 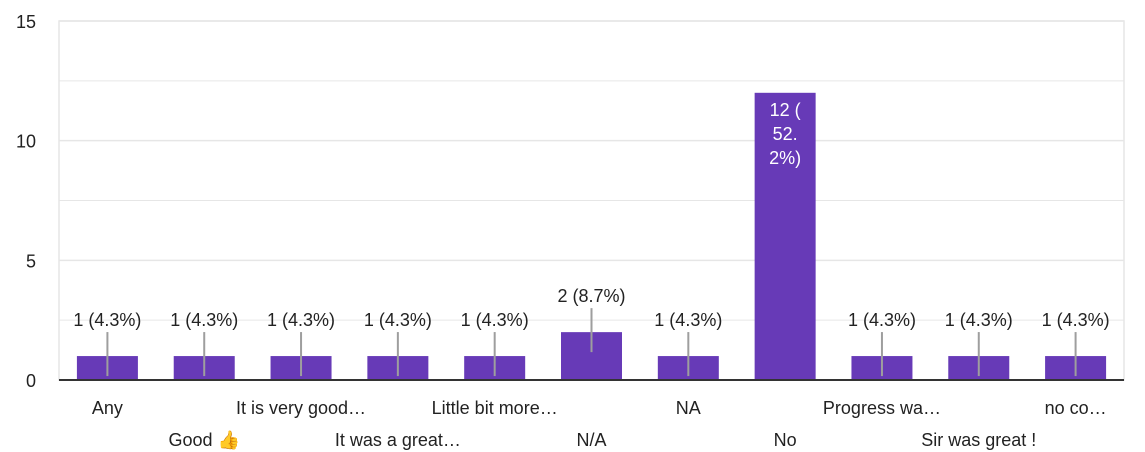 What do you see at coordinates (204, 439) in the screenshot?
I see `category-label: Good 👍` at bounding box center [204, 439].